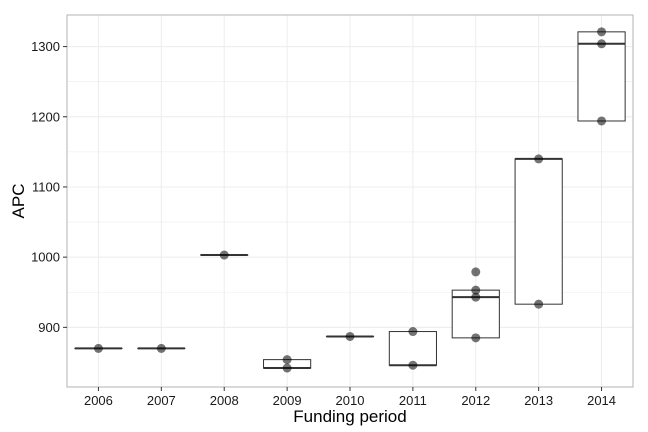  I want to click on y-tick-label: 1200, so click(45, 116).